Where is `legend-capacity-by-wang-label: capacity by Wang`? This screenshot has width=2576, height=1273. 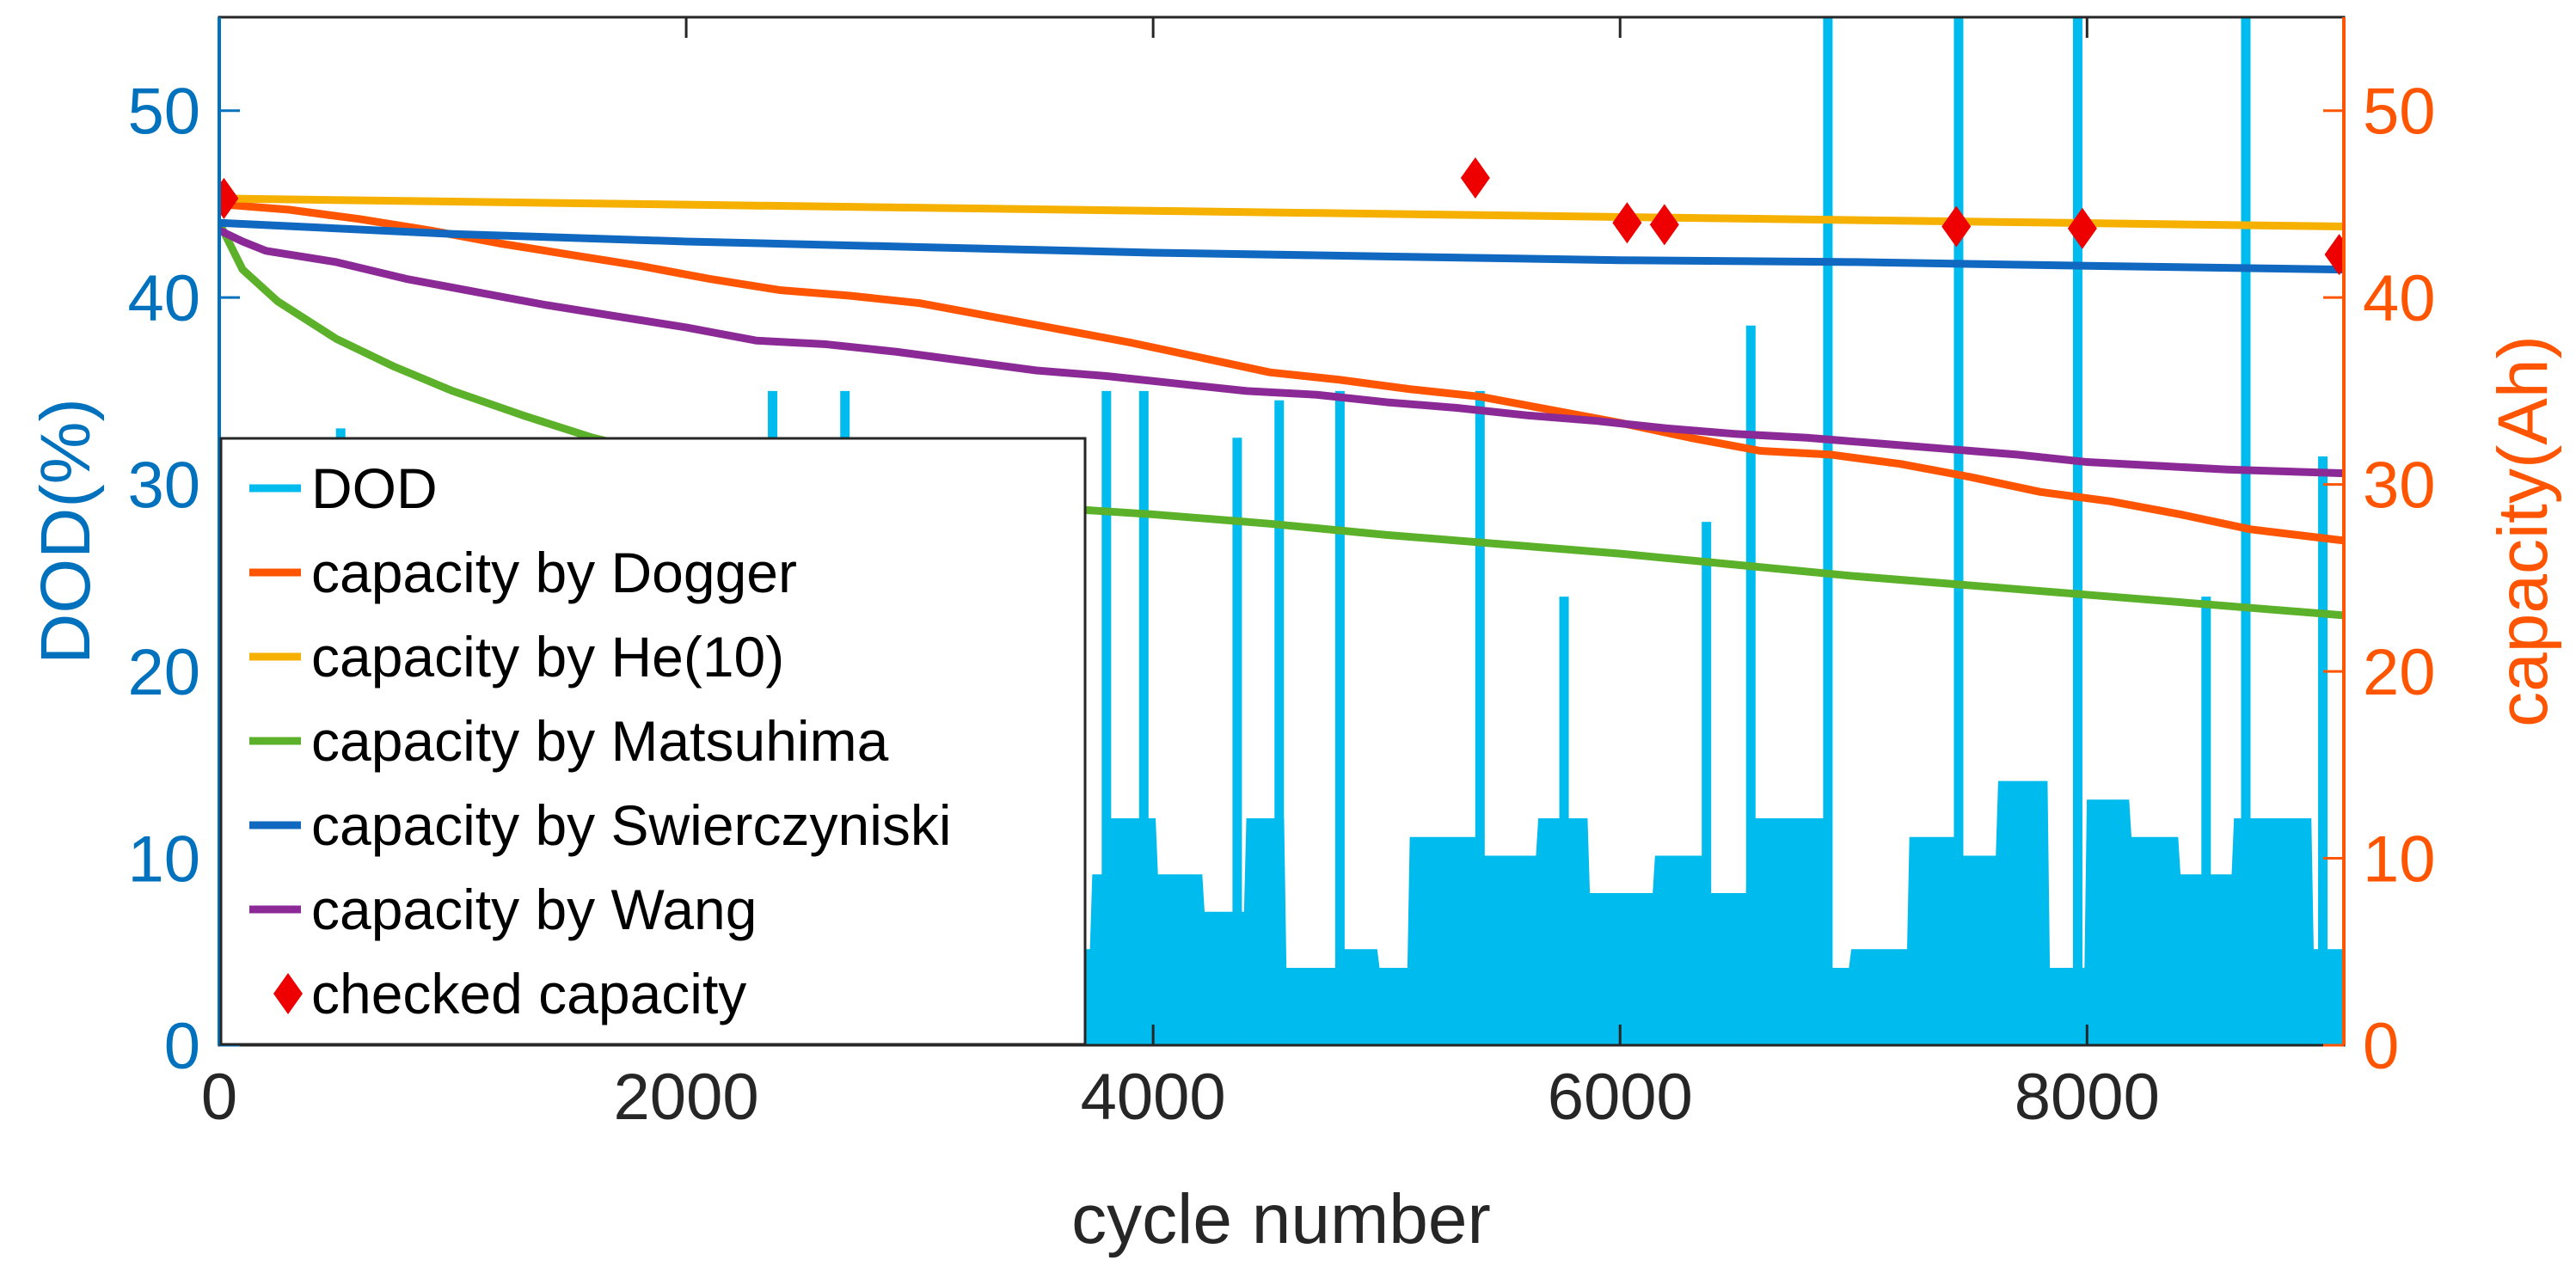
legend-capacity-by-wang-label: capacity by Wang is located at coordinates (534, 909).